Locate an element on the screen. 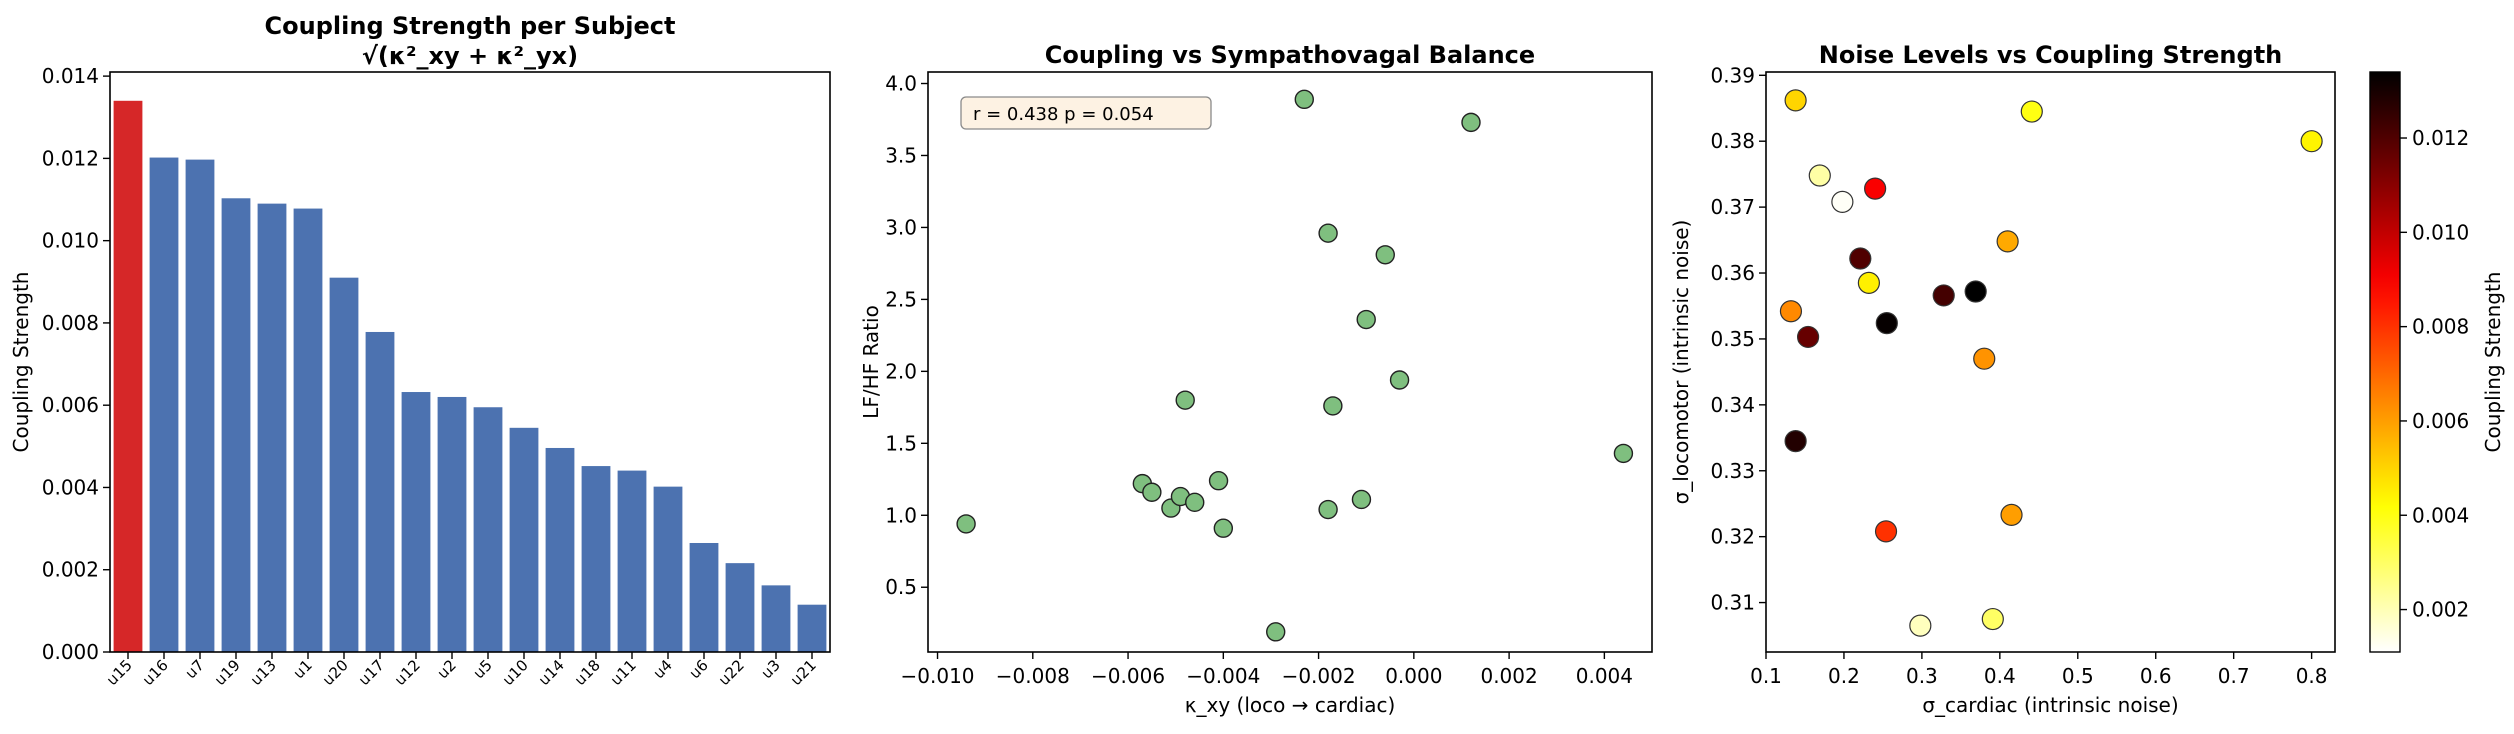 This screenshot has height=734, width=2514. x-tick-label: −0.002 is located at coordinates (1319, 676).